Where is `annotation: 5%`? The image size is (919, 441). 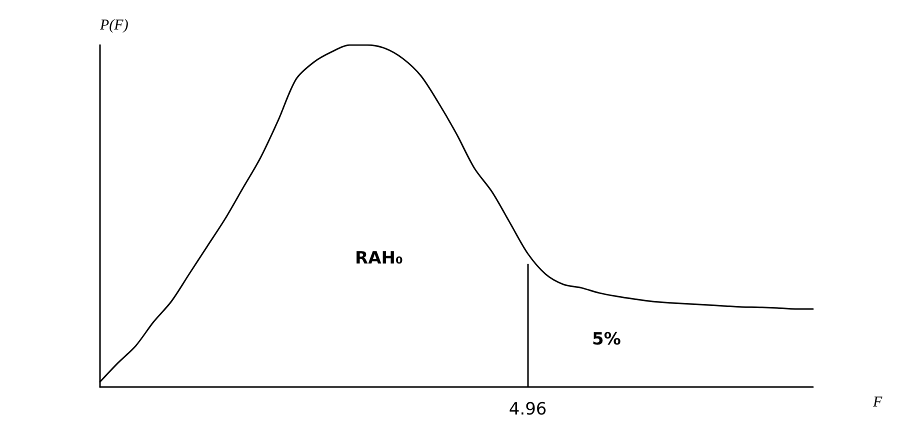
annotation: 5% is located at coordinates (606, 340).